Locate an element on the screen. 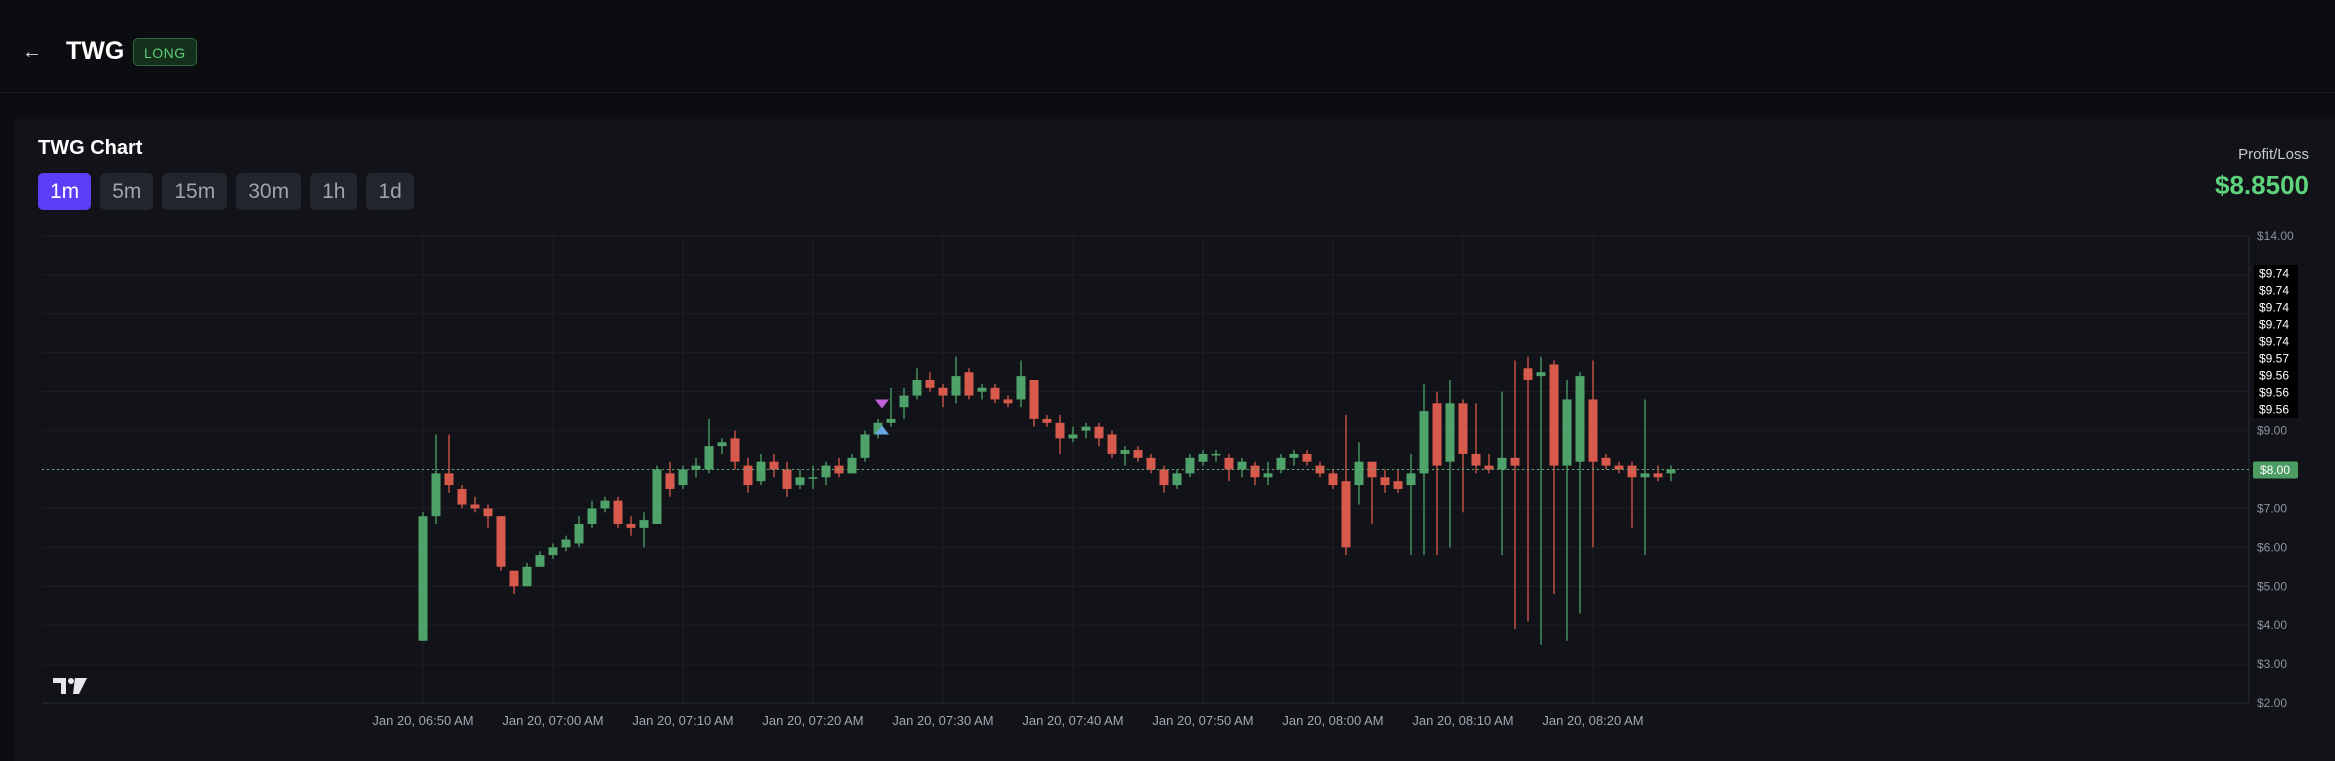 This screenshot has width=2335, height=761. x-tick-label: Jan 20, 08:20 AM is located at coordinates (1592, 720).